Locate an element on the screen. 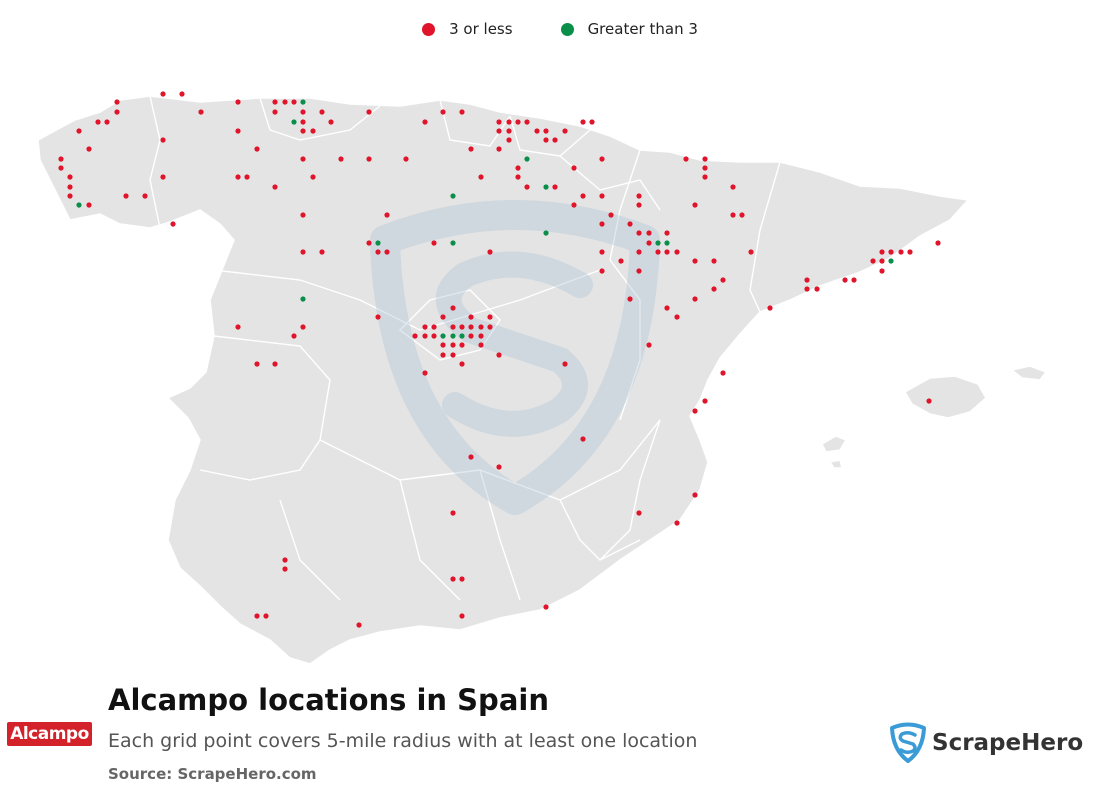 This screenshot has width=1120, height=792. scrapehero-logo-text: ScrapeHero is located at coordinates (1008, 743).